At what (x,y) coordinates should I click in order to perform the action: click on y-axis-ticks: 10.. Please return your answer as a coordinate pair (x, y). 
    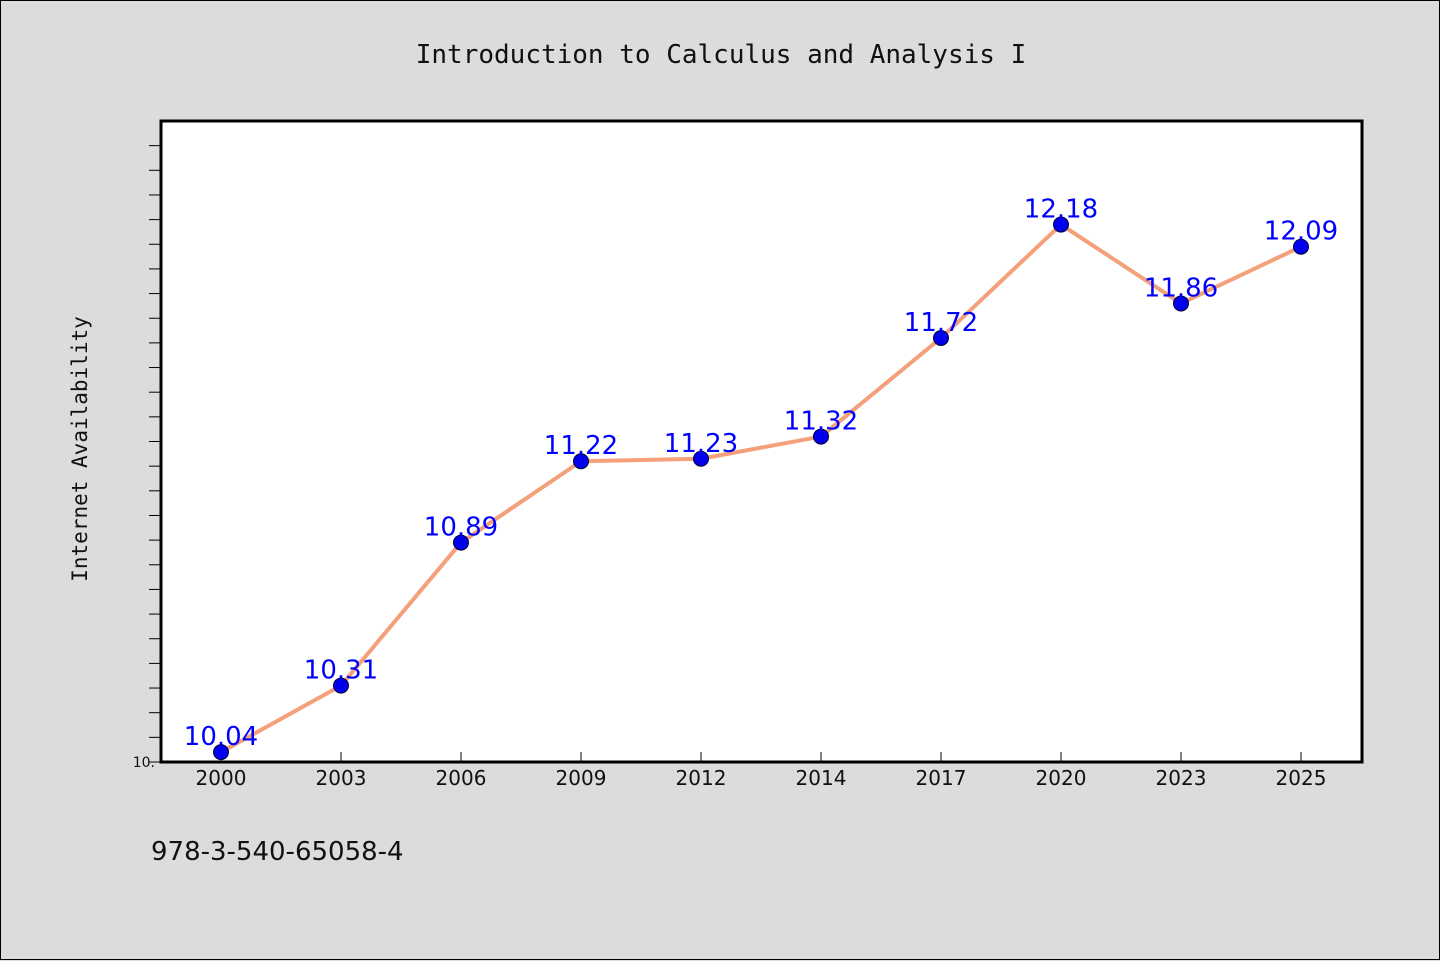
    Looking at the image, I should click on (147, 458).